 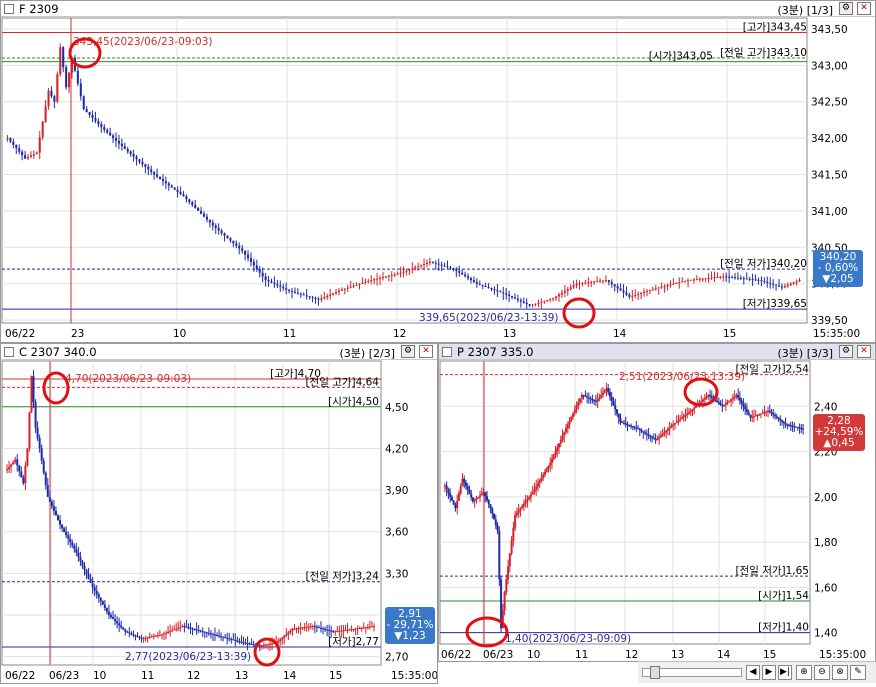 I want to click on y-axis-tick-label: 2,40, so click(x=825, y=407).